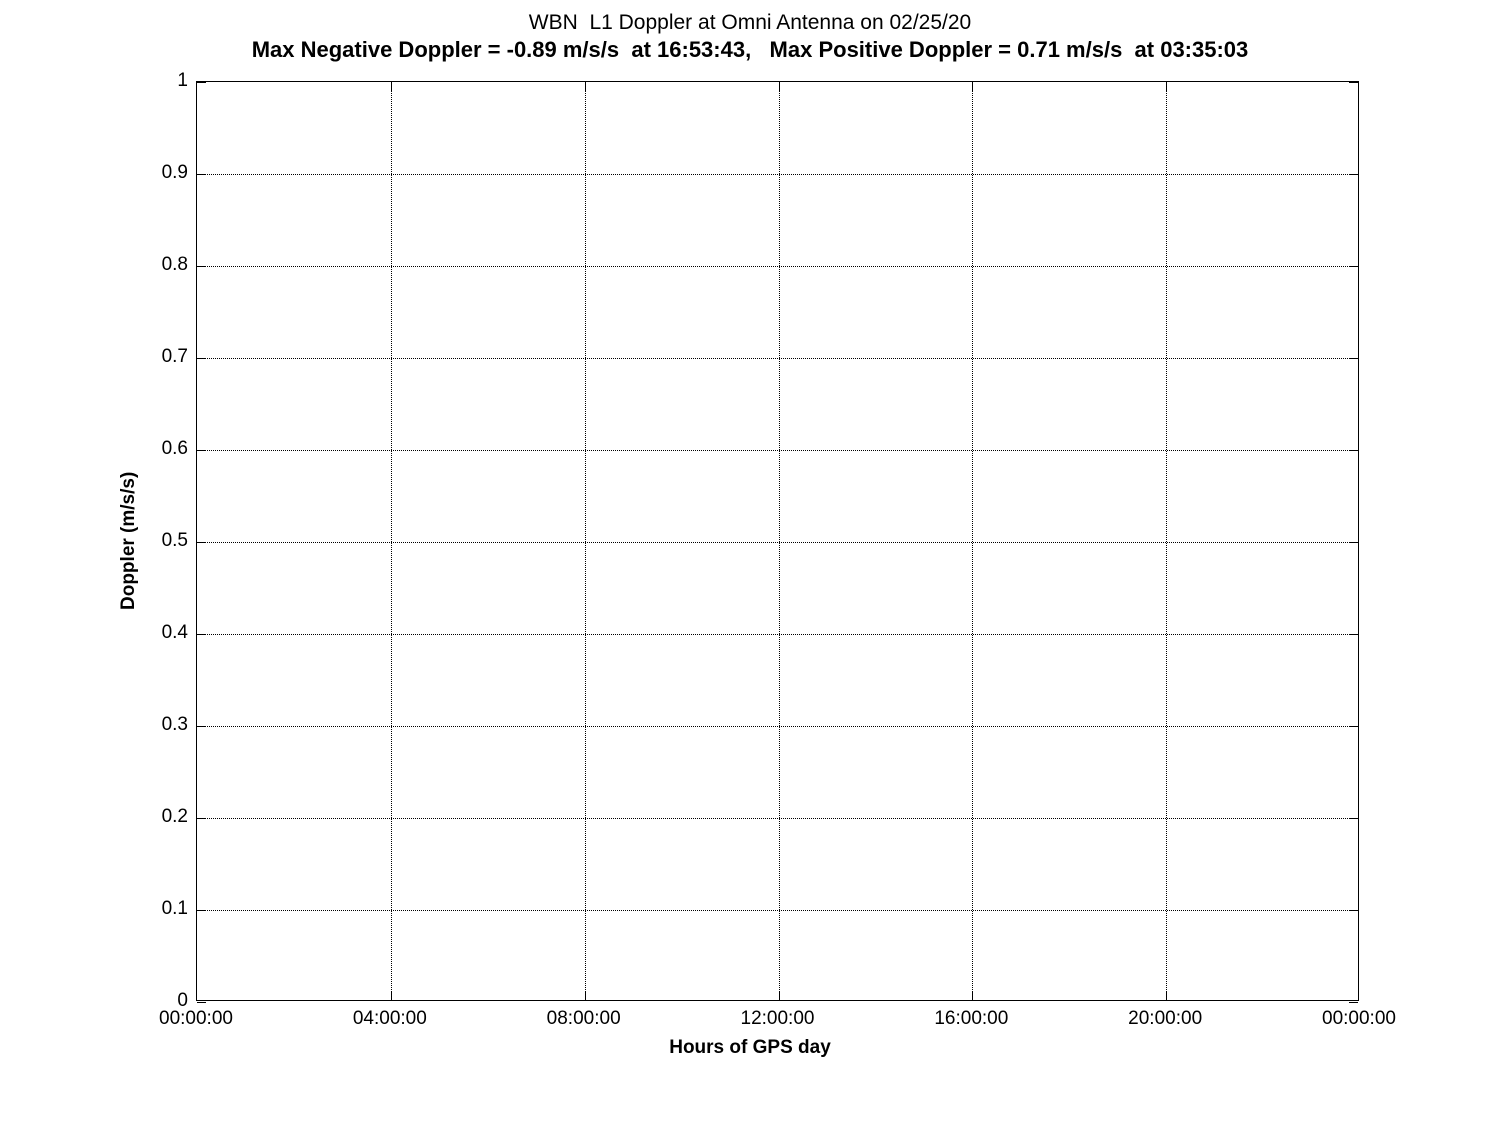 The width and height of the screenshot is (1500, 1125). I want to click on y-axis-tick-label: 0.6, so click(174, 448).